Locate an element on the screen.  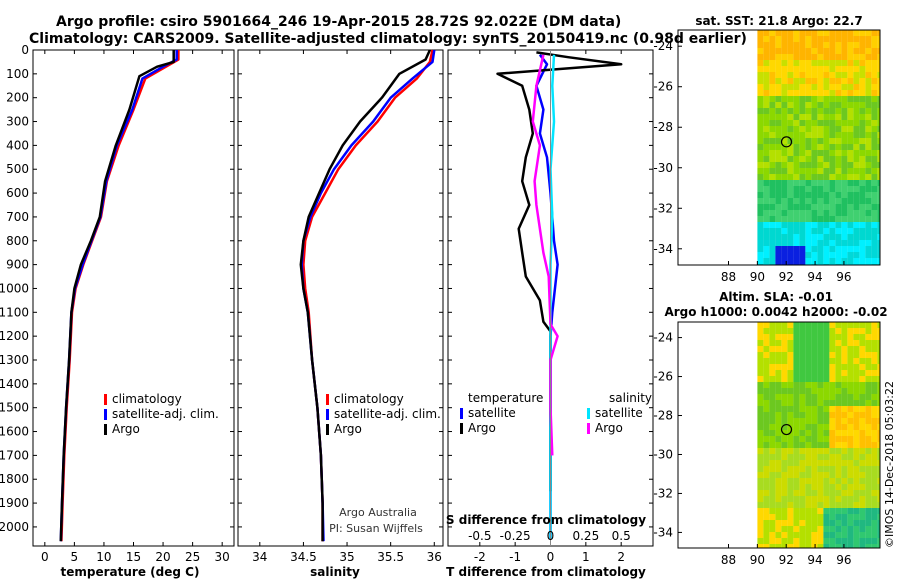
x-tick-label: 0 is located at coordinates (551, 557).